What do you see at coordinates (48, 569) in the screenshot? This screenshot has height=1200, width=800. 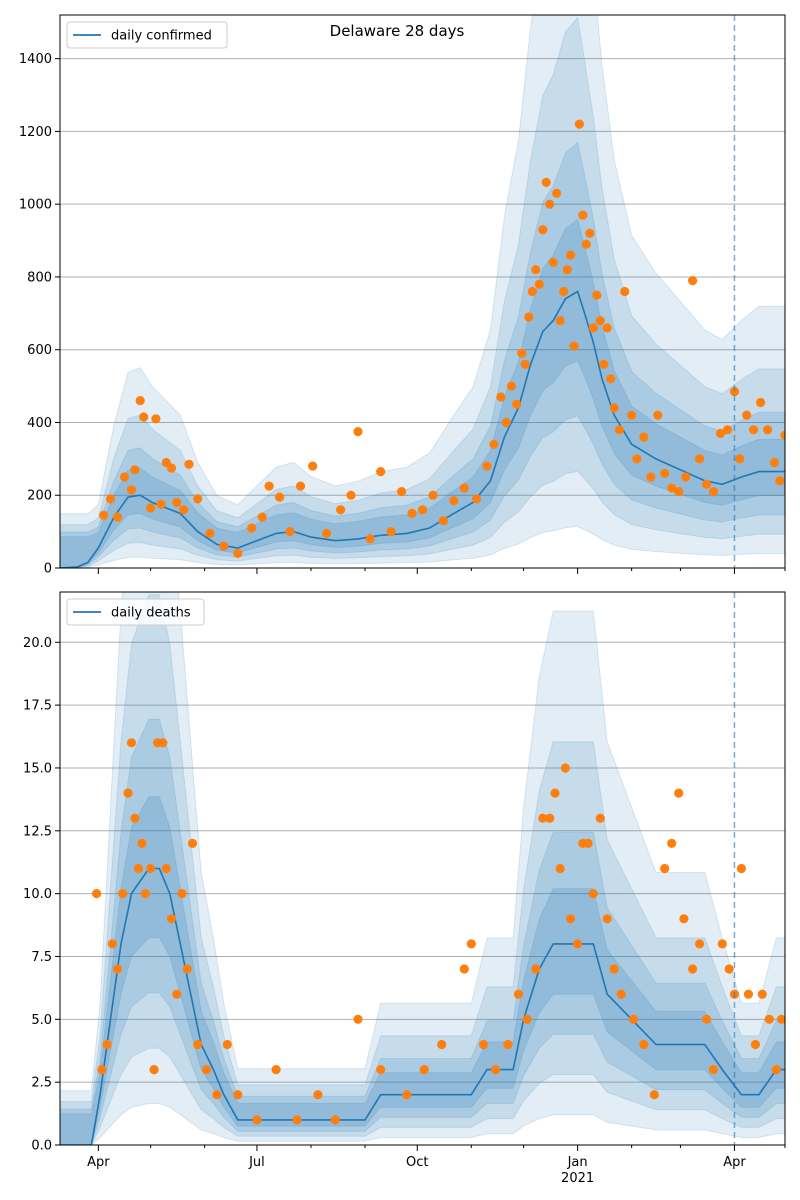 I see `confirmed-y-tick-label: 0` at bounding box center [48, 569].